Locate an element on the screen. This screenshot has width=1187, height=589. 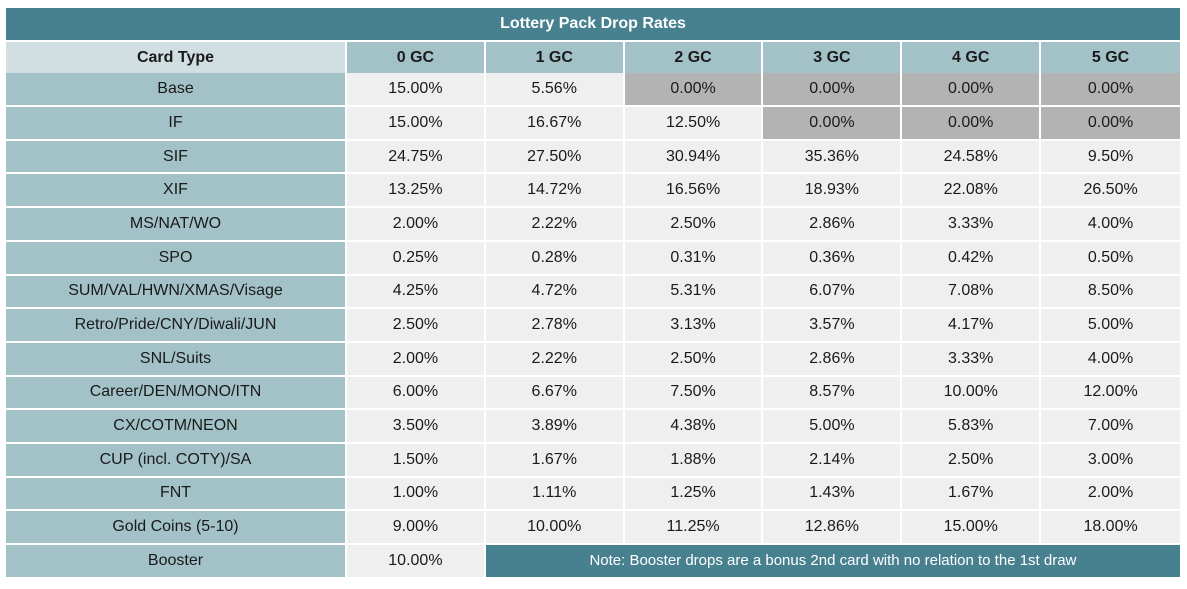
row-label: CUP (incl. COTY)/SA is located at coordinates (176, 460).